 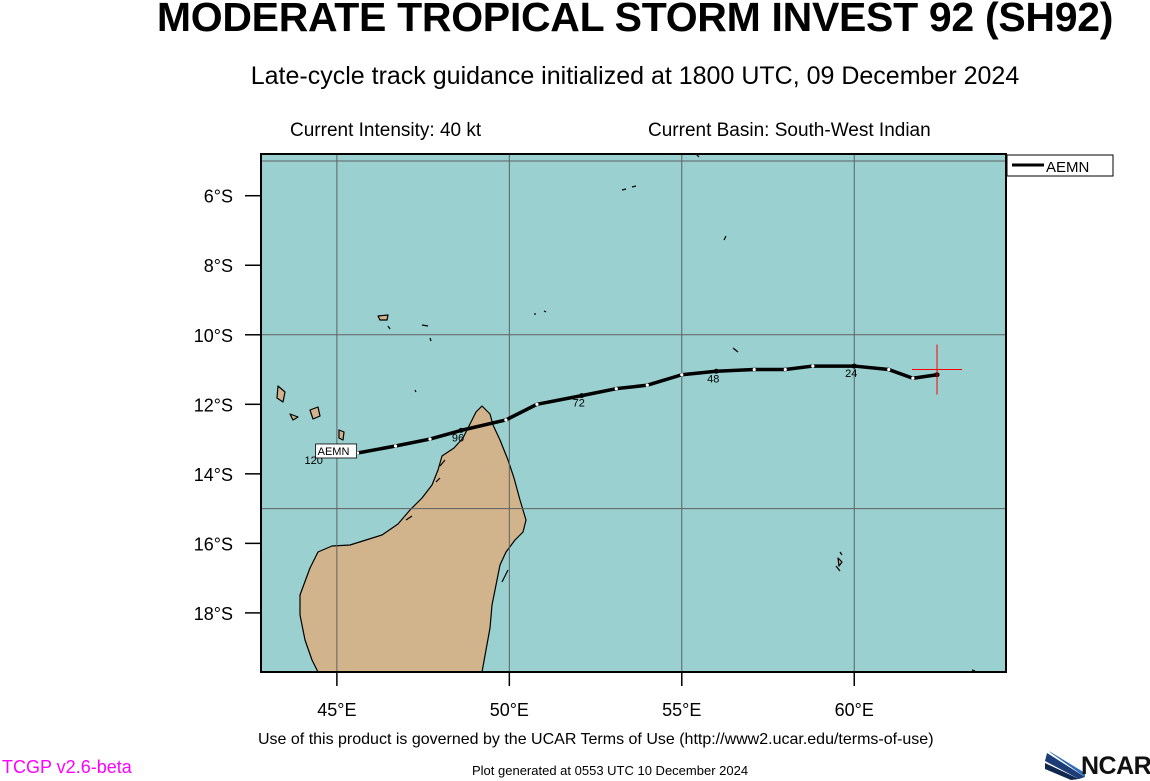 I want to click on lon-tick-label: 55°E, so click(x=681, y=710).